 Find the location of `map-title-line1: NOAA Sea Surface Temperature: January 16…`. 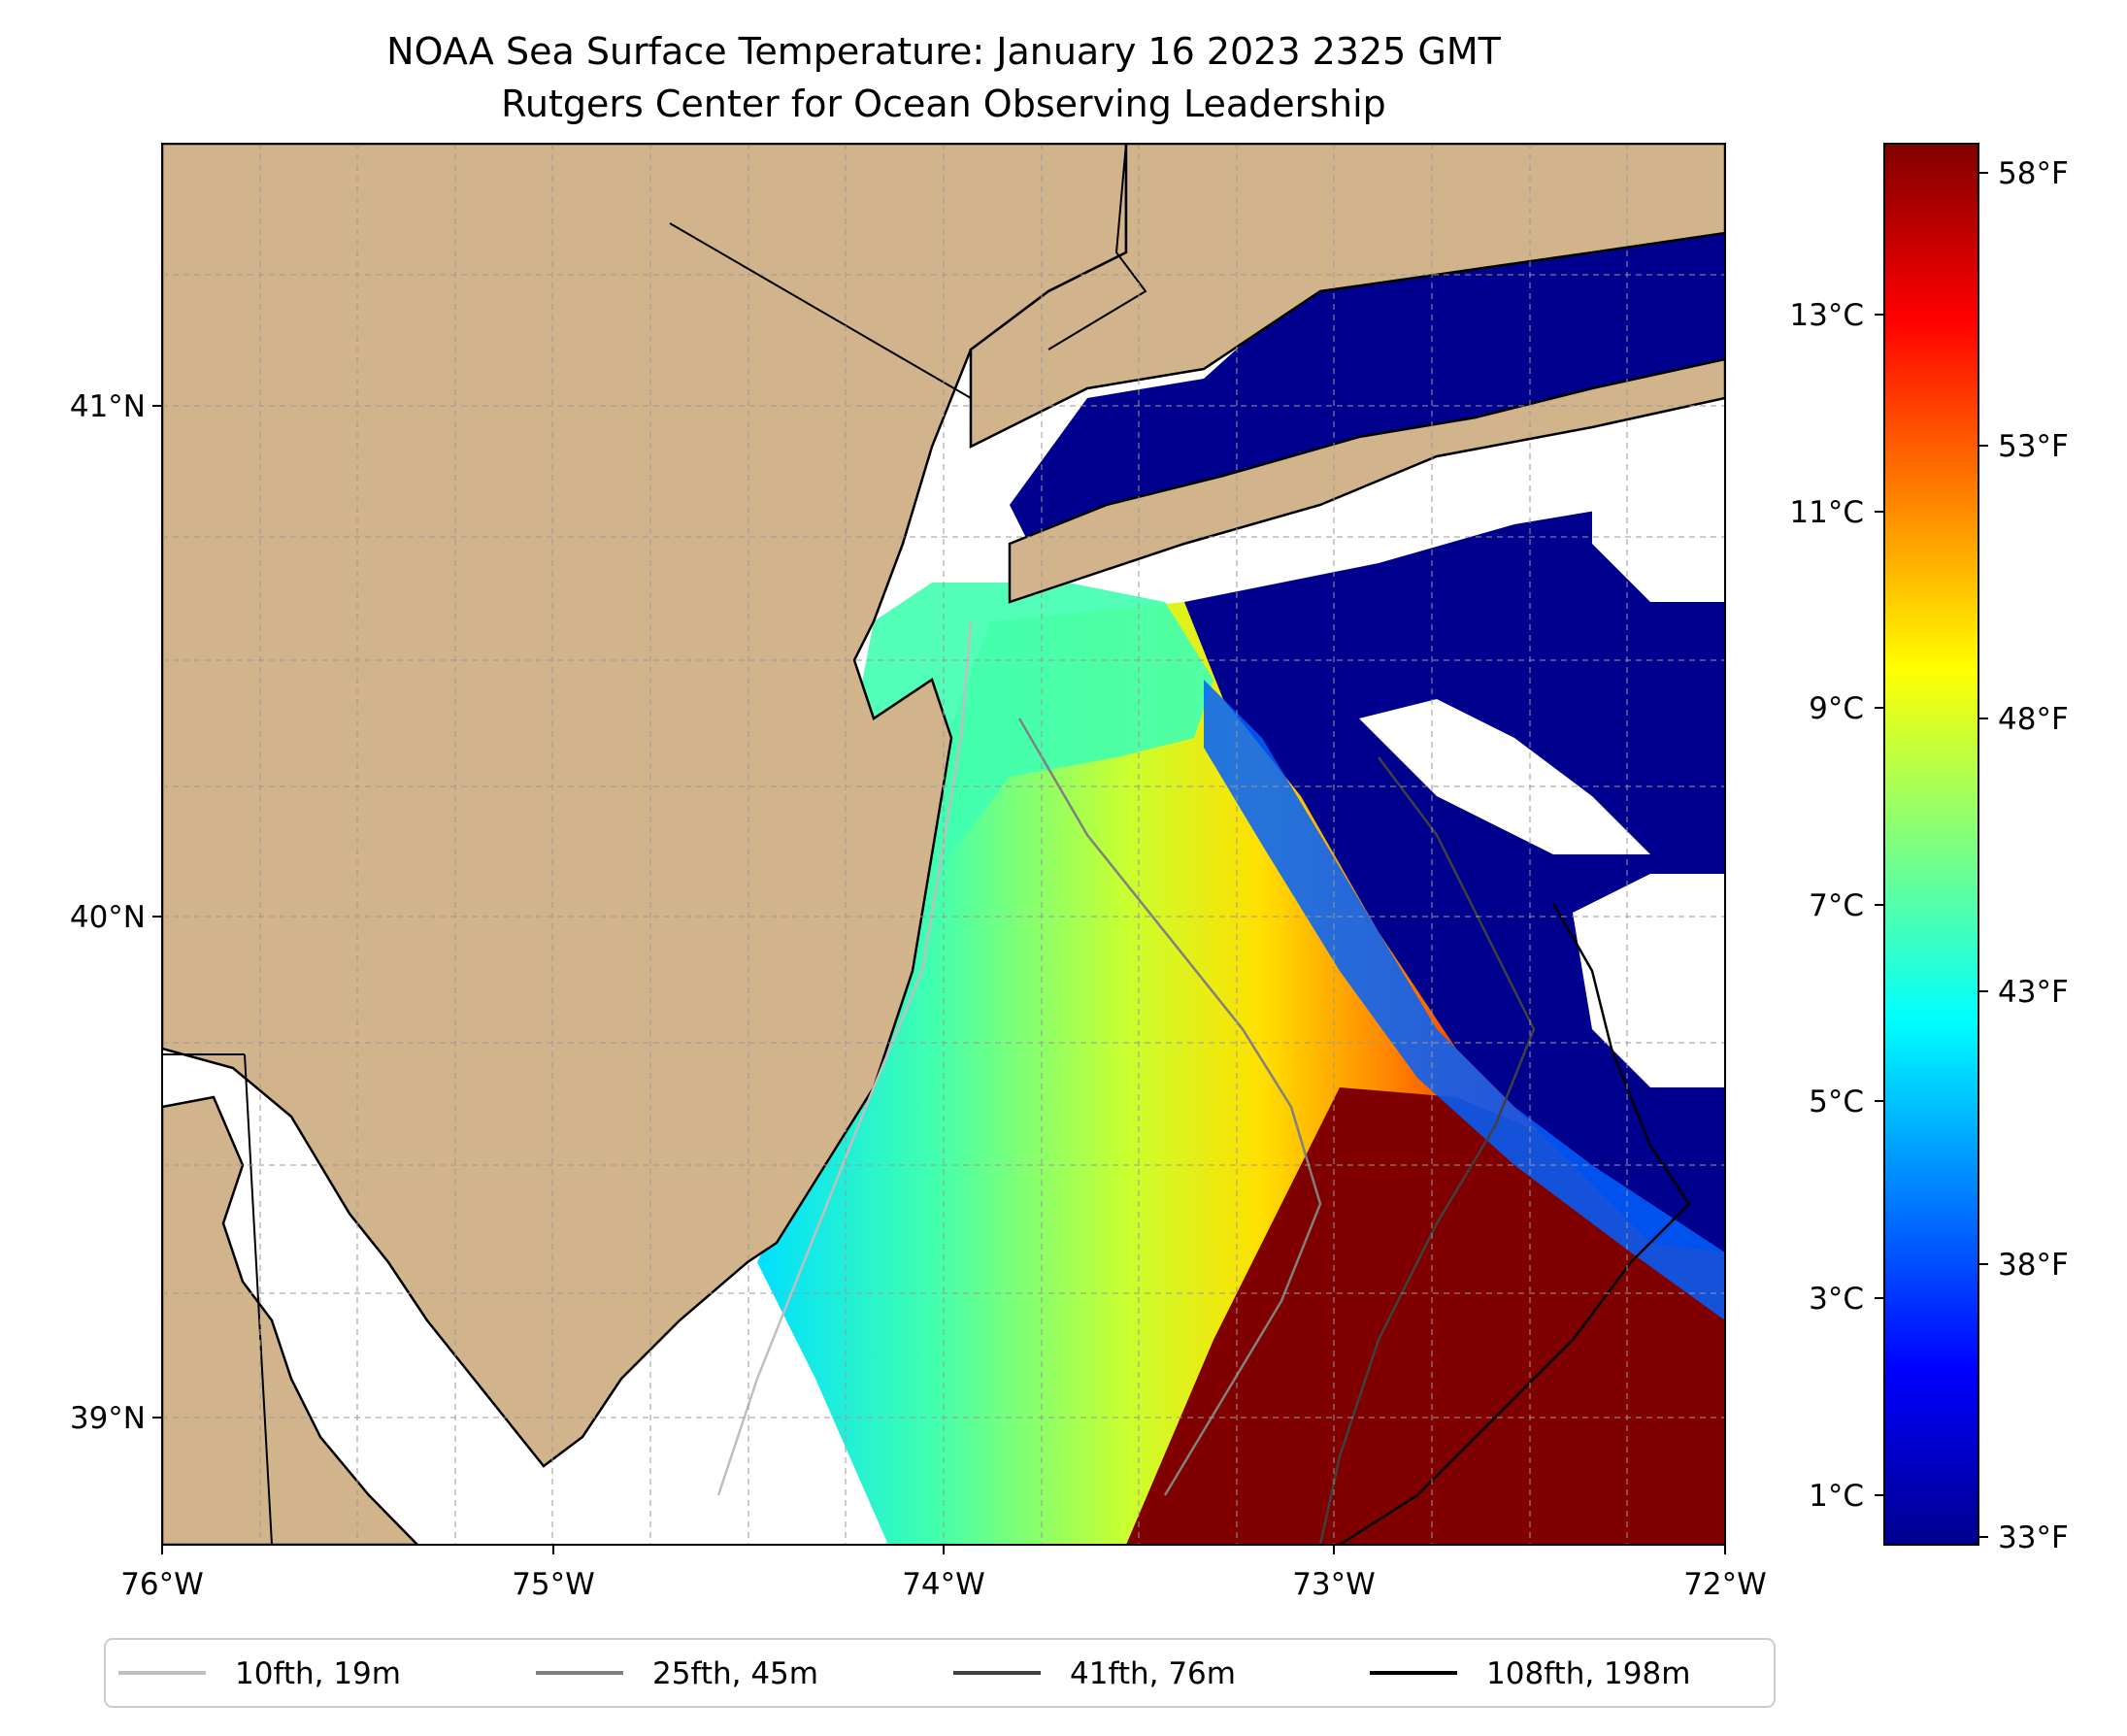

map-title-line1: NOAA Sea Surface Temperature: January 16… is located at coordinates (943, 51).